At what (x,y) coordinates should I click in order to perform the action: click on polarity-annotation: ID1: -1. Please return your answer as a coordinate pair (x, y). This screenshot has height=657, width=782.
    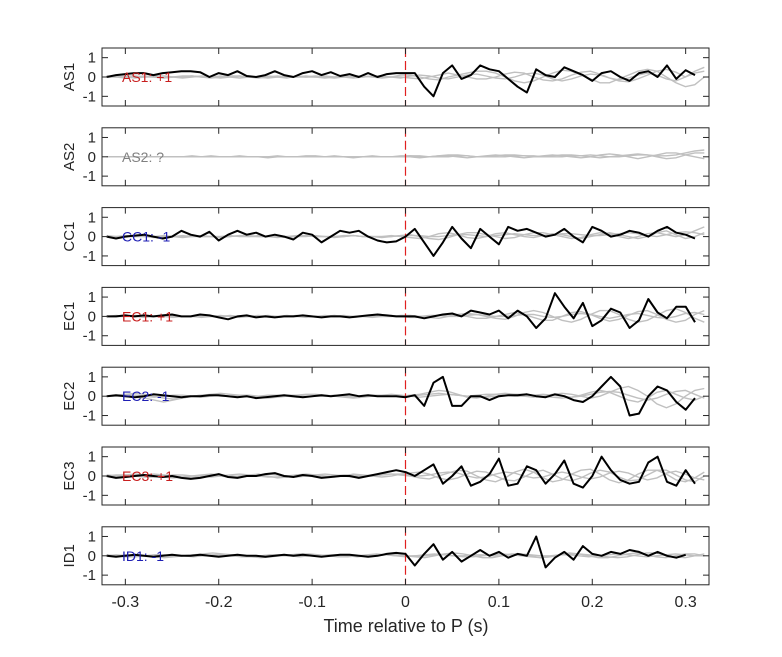
    Looking at the image, I should click on (143, 556).